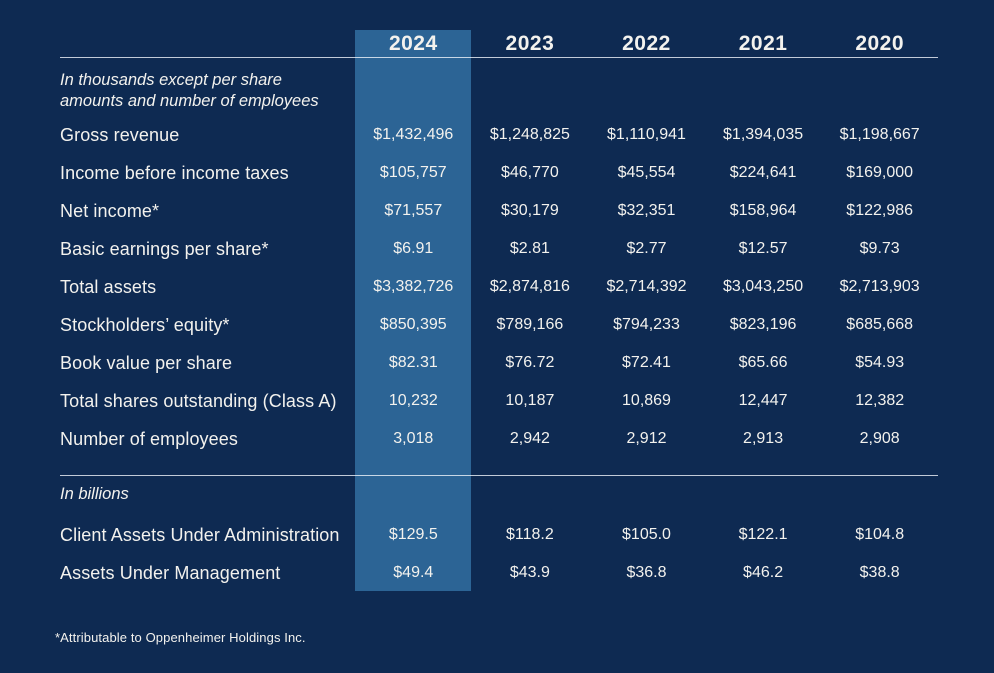 Image resolution: width=994 pixels, height=673 pixels. What do you see at coordinates (646, 286) in the screenshot?
I see `cell-value: $2,714,392` at bounding box center [646, 286].